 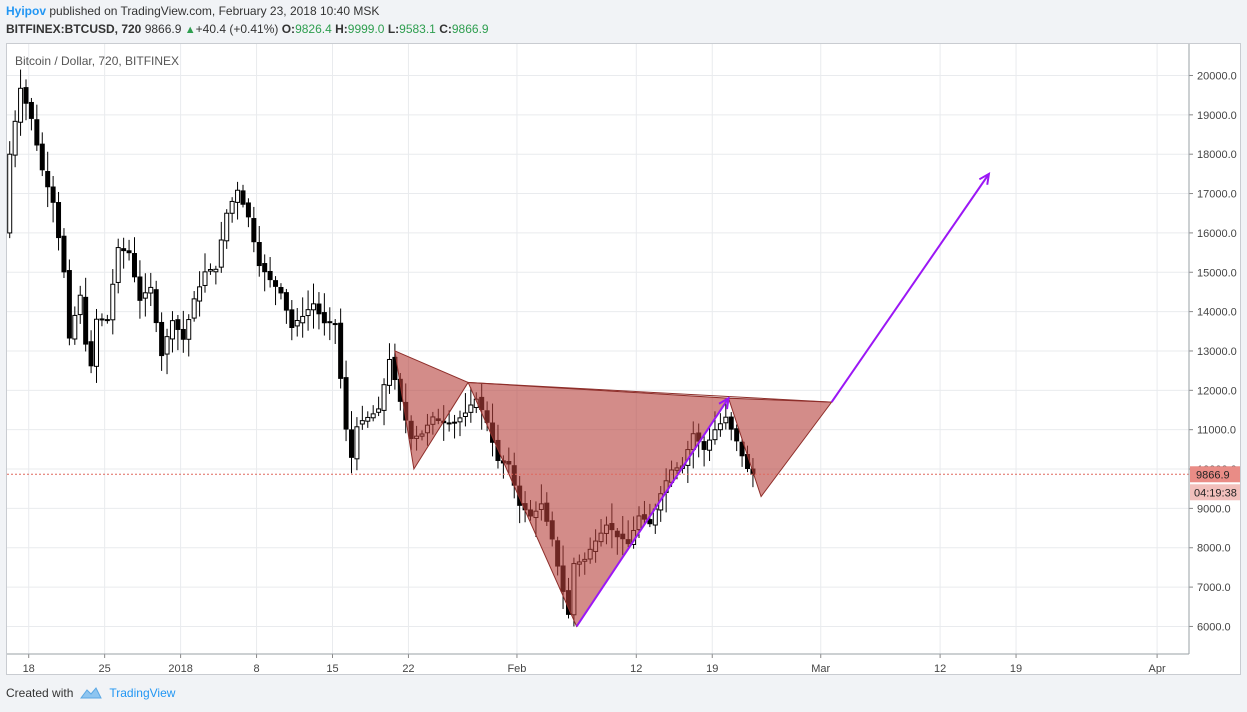 What do you see at coordinates (142, 693) in the screenshot?
I see `tradingview-link: TradingView` at bounding box center [142, 693].